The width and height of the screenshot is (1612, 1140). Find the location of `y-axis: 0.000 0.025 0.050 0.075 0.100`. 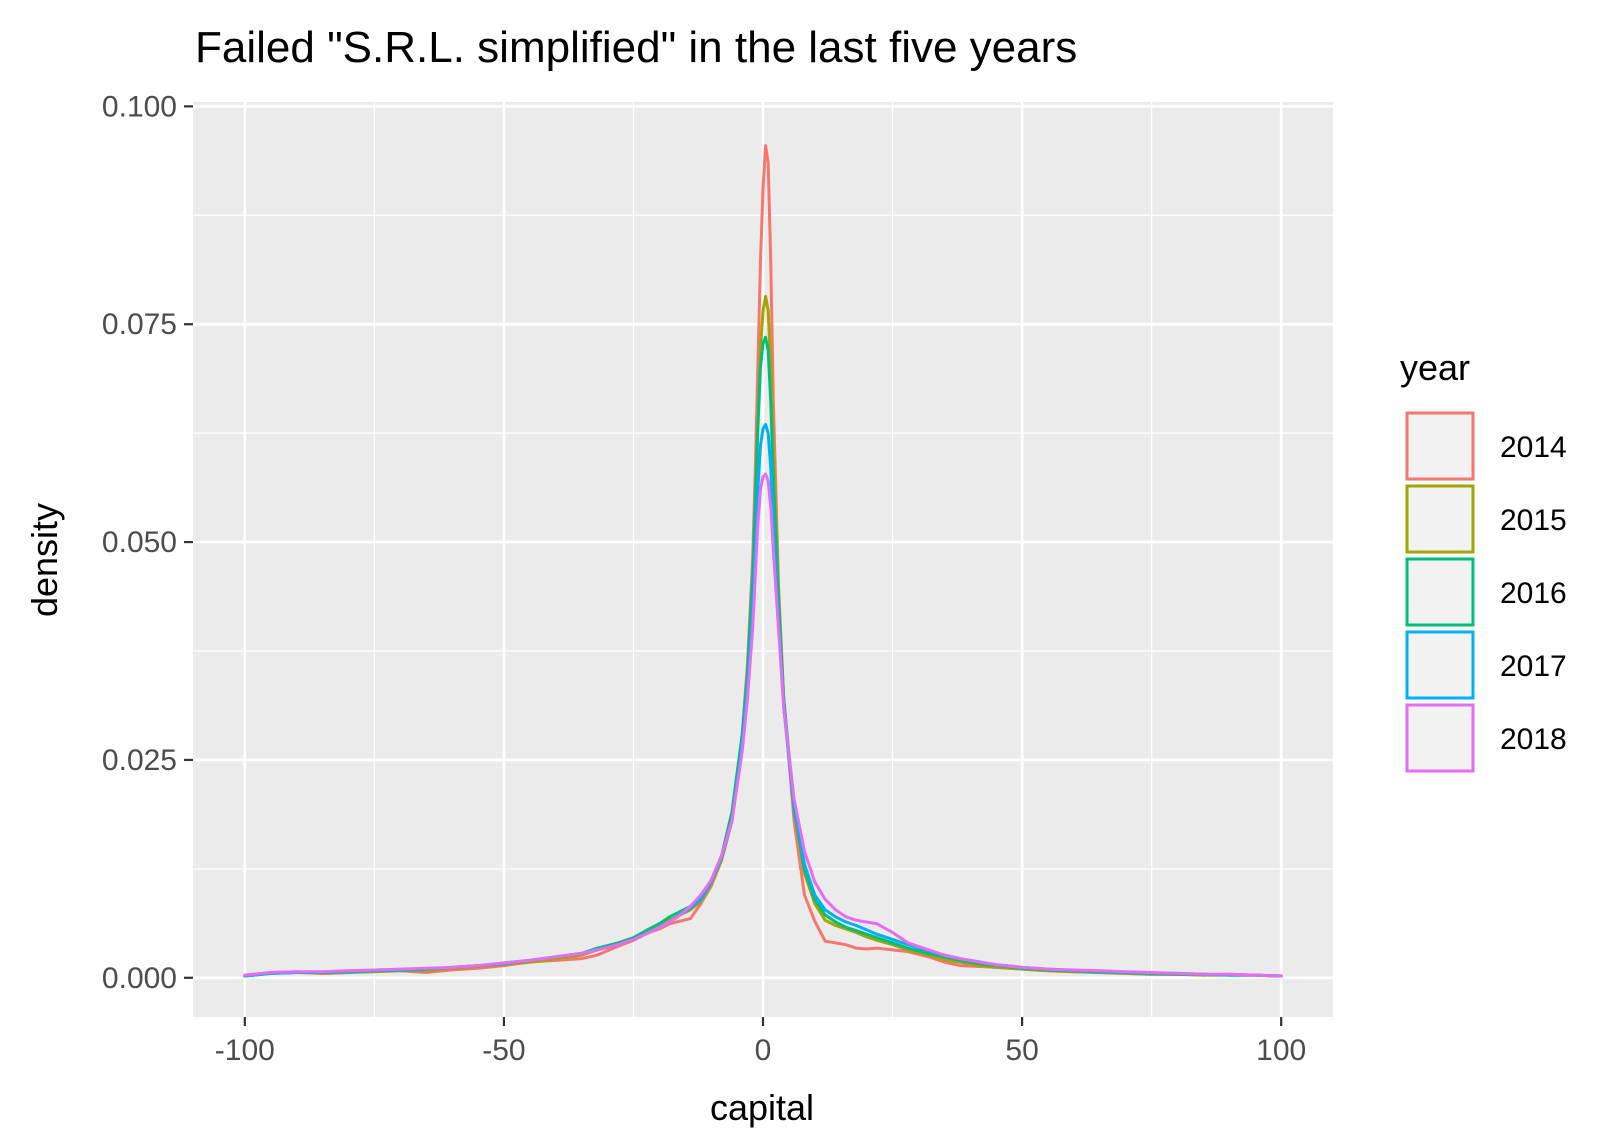

y-axis: 0.000 0.025 0.050 0.075 0.100 is located at coordinates (147, 542).